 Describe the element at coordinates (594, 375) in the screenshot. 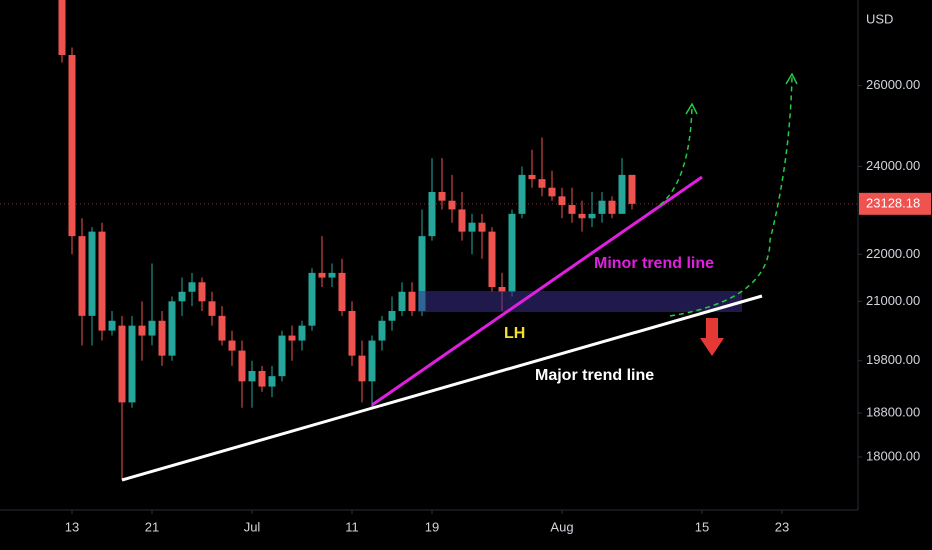

I see `annotation: Major trend line` at that location.